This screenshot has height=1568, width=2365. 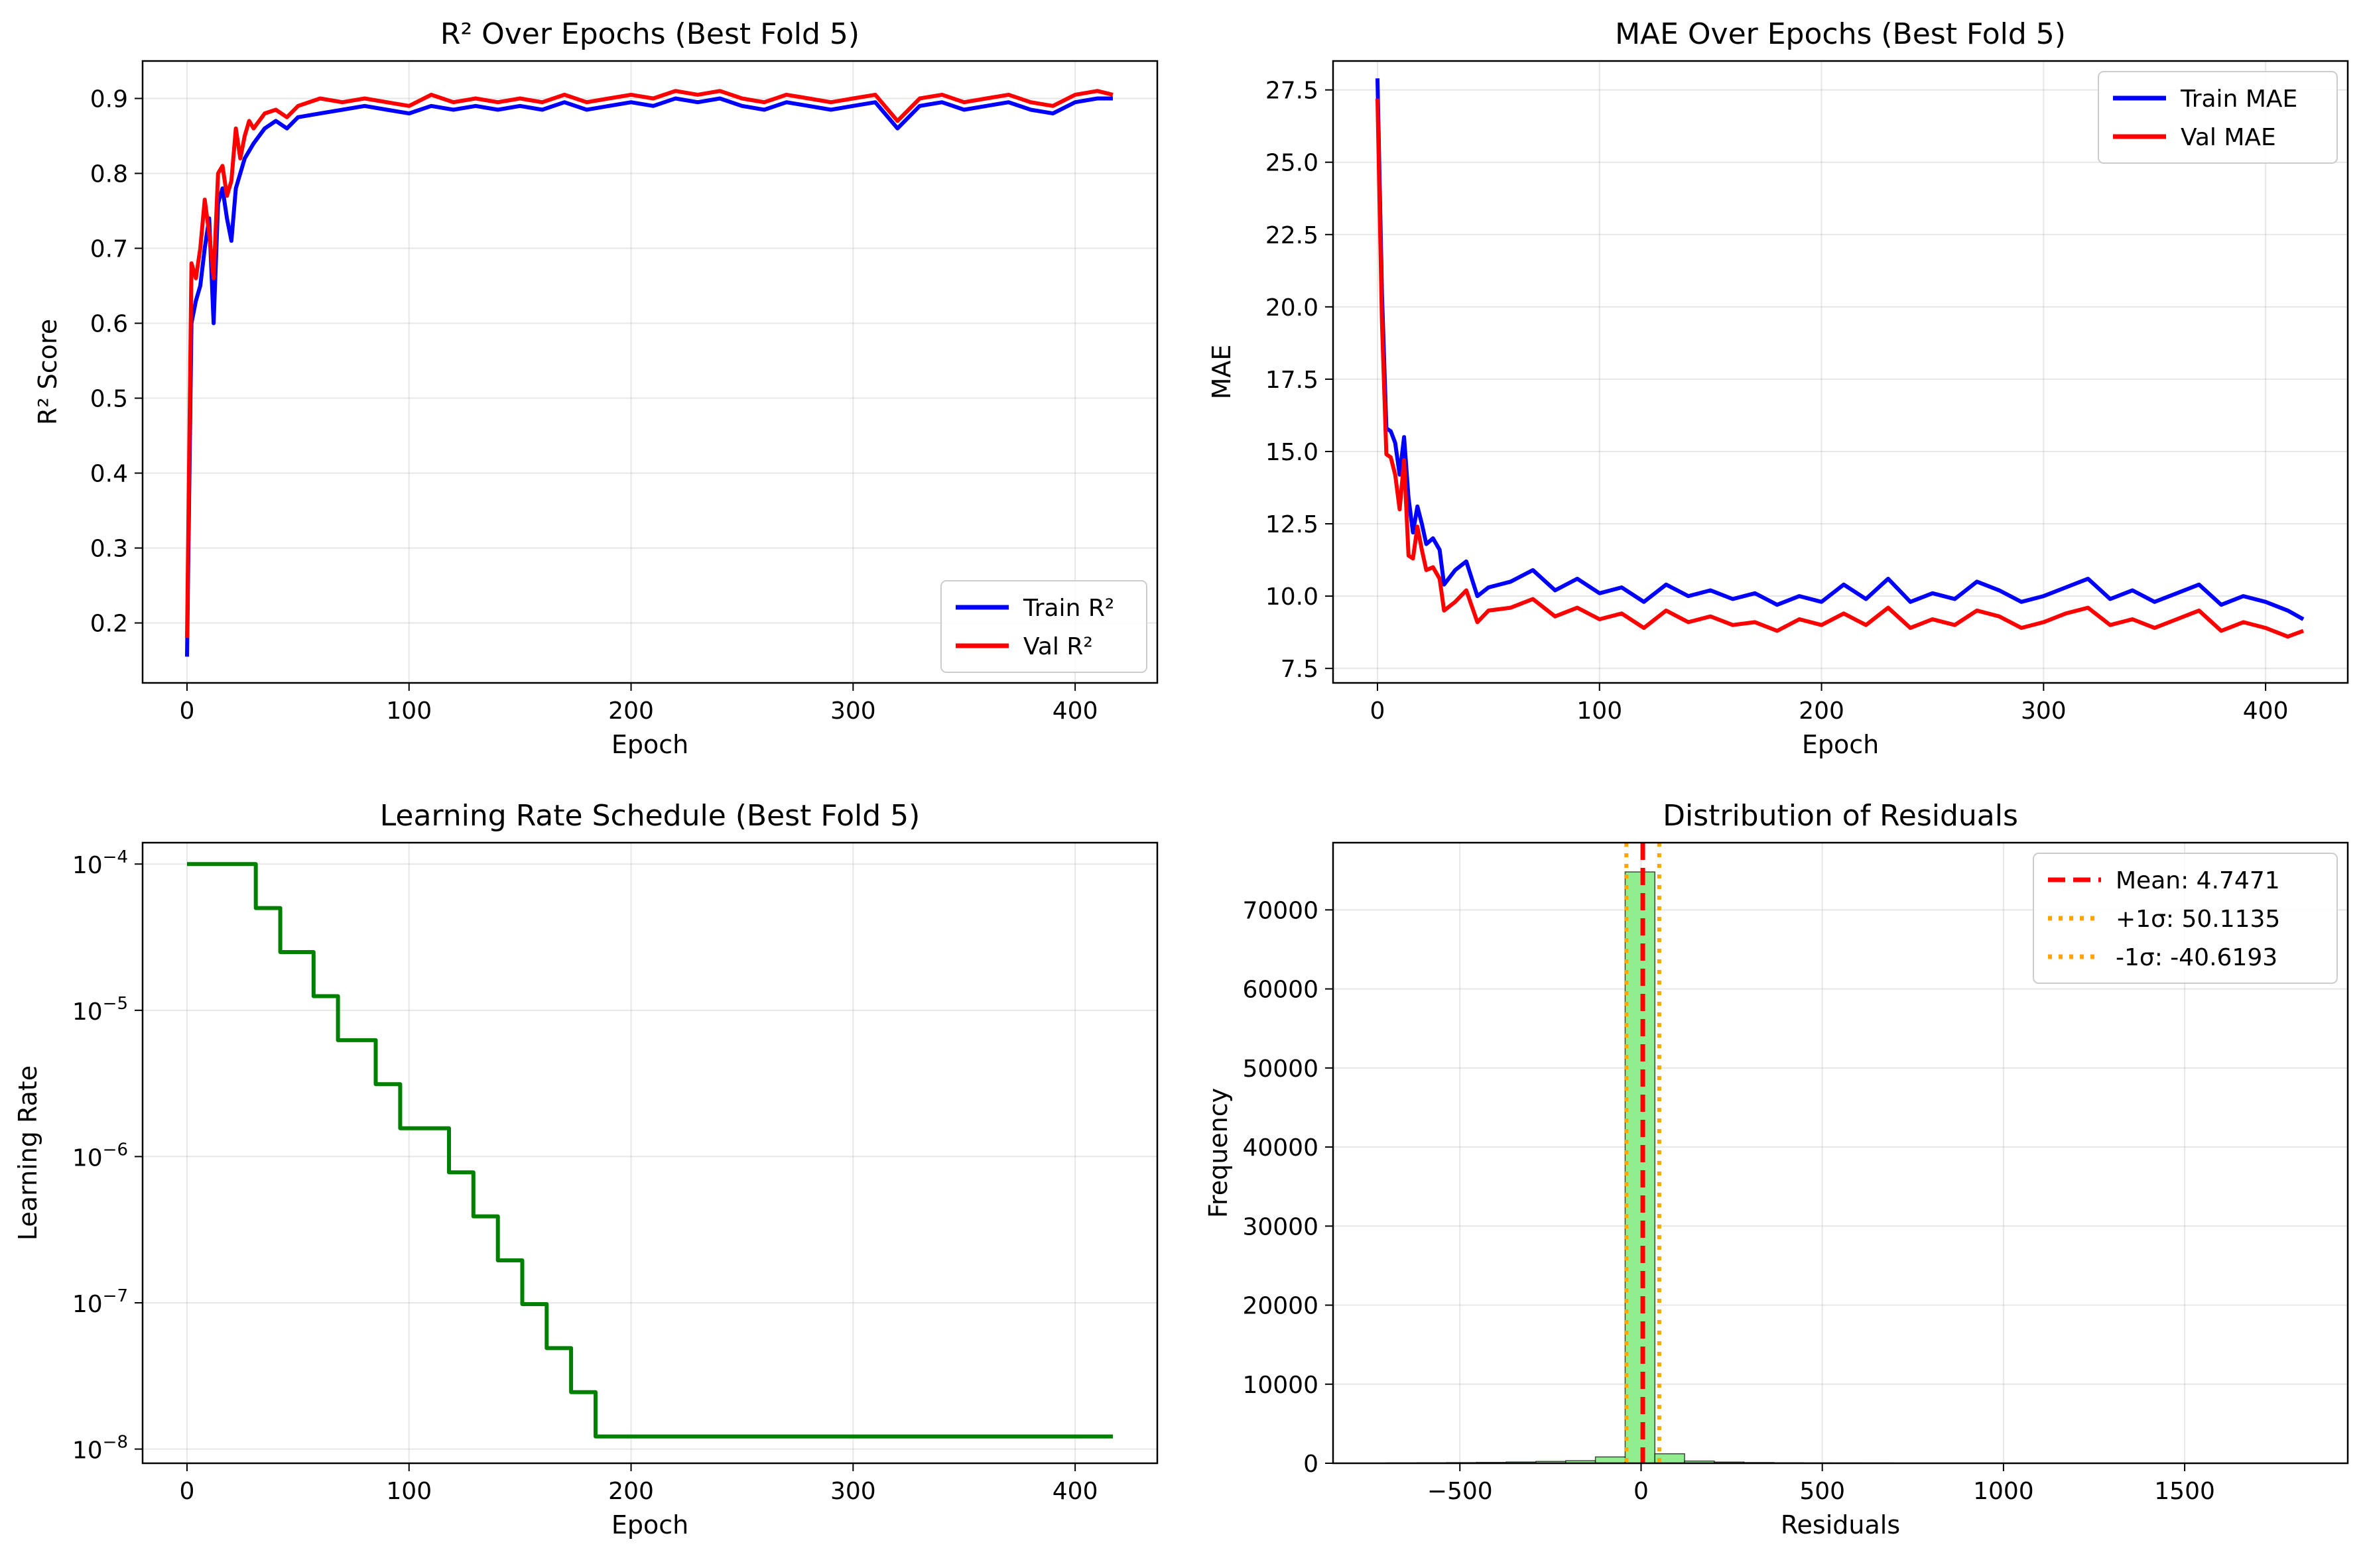 What do you see at coordinates (650, 816) in the screenshot?
I see `chart-title: Learning Rate Schedule (Best Fold 5)` at bounding box center [650, 816].